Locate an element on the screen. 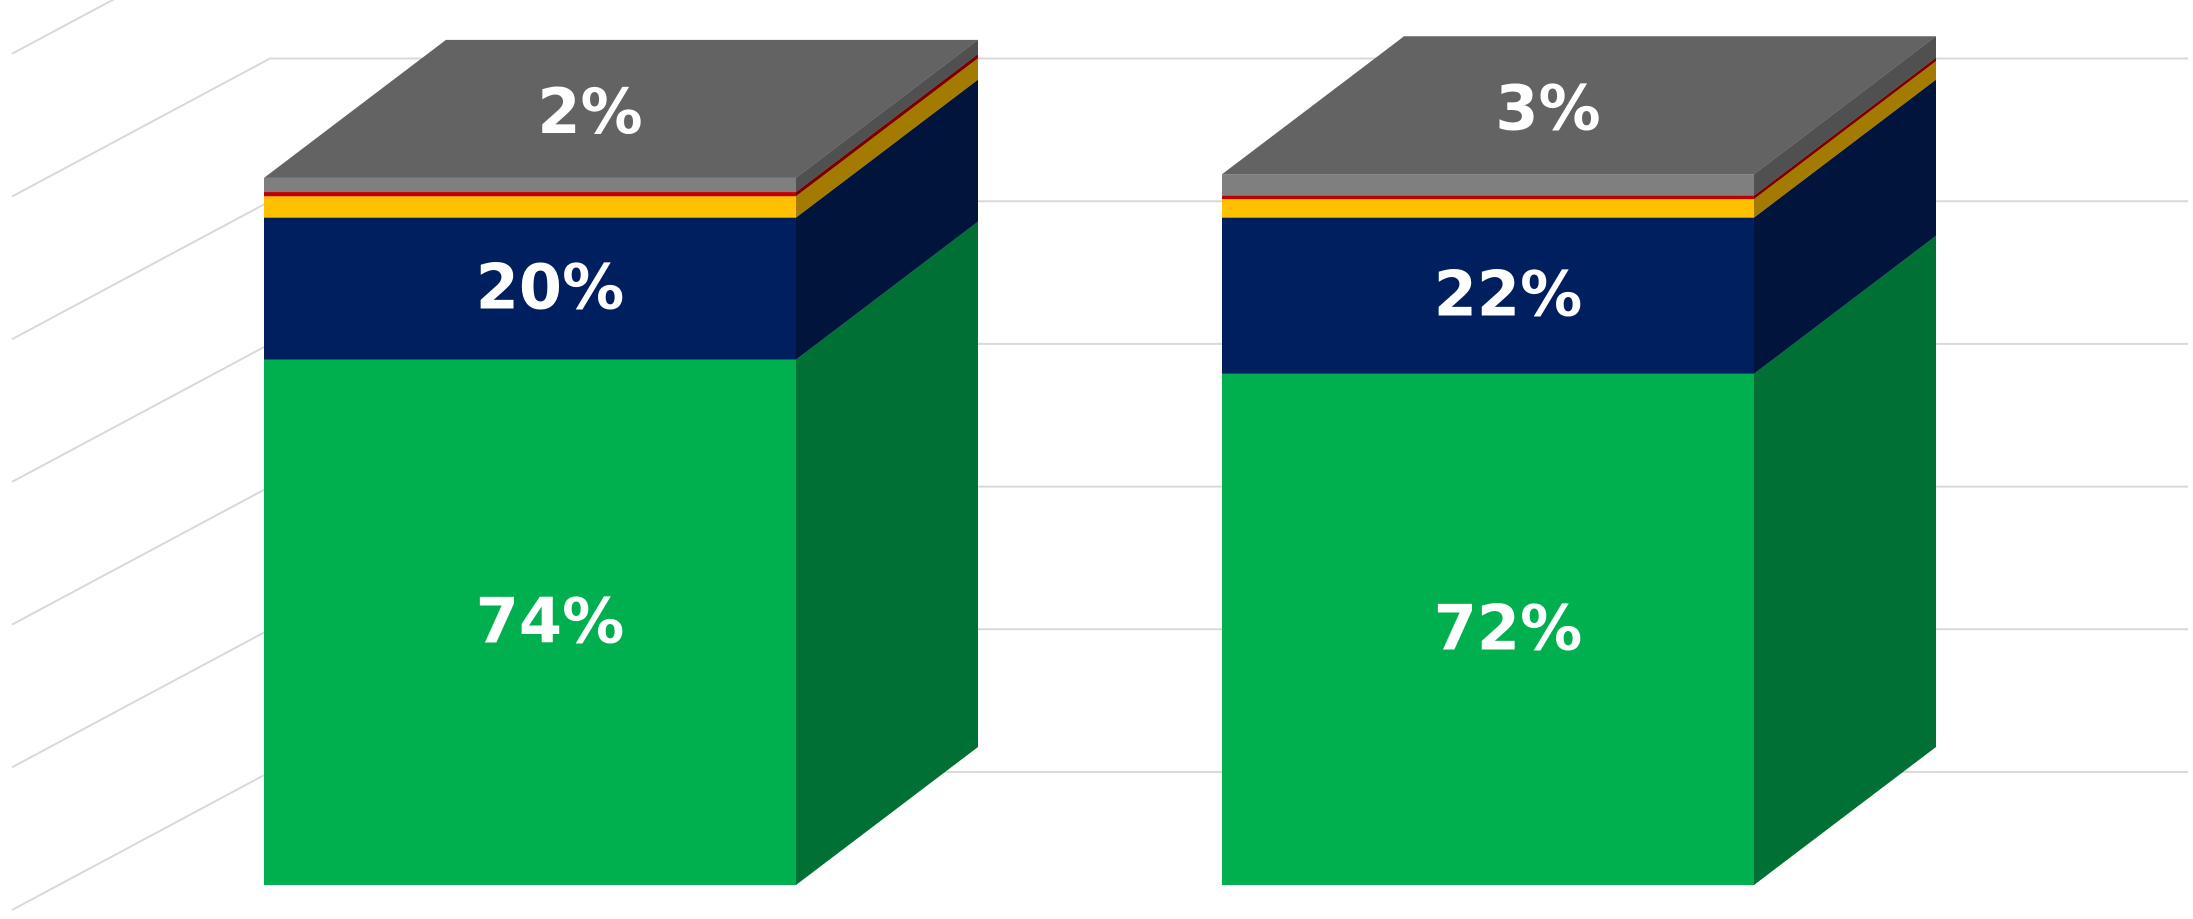 This screenshot has width=2193, height=919. data-label: 2% is located at coordinates (589, 111).